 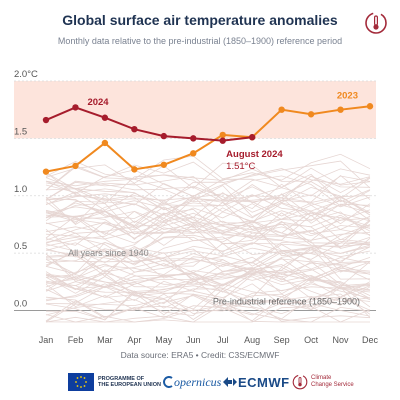 I want to click on background-years-label: All years since 1940, so click(x=108, y=253).